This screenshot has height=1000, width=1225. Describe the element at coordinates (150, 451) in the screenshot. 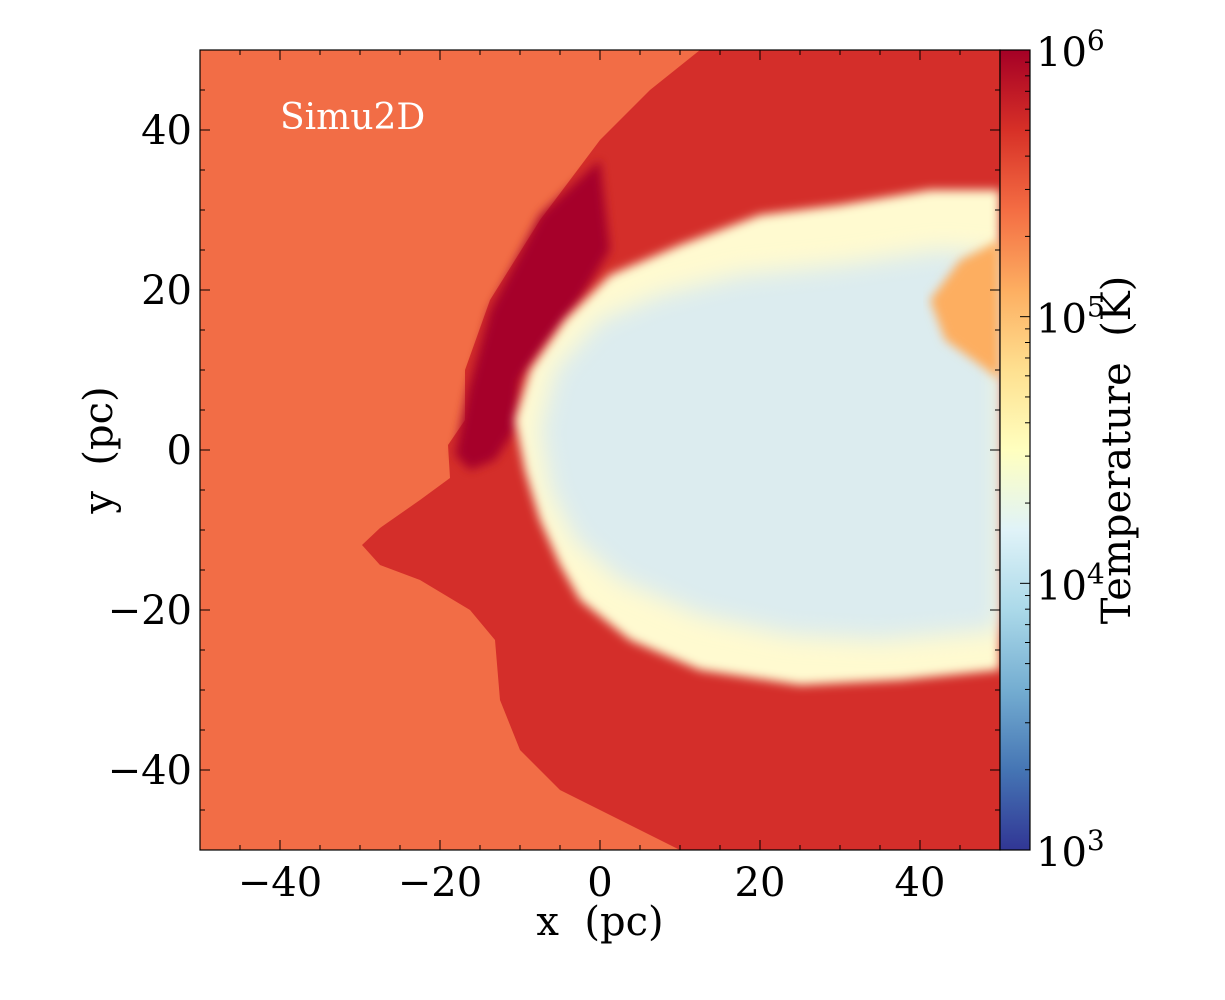

I see `y-axis-tick-labels: −40 −20 0 20 40` at that location.